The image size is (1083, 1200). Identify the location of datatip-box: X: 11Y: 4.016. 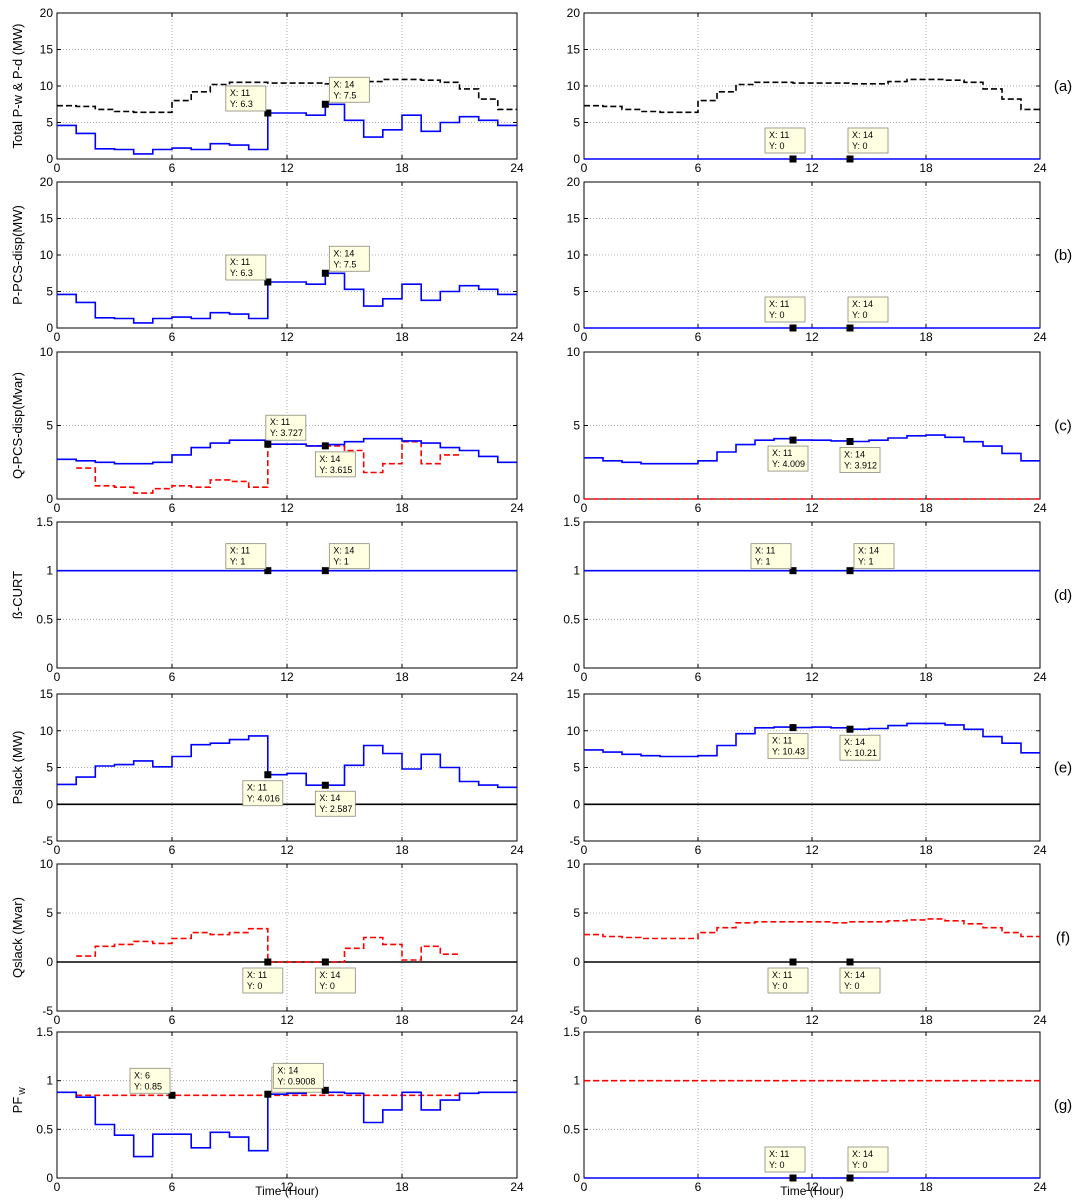
(263, 793).